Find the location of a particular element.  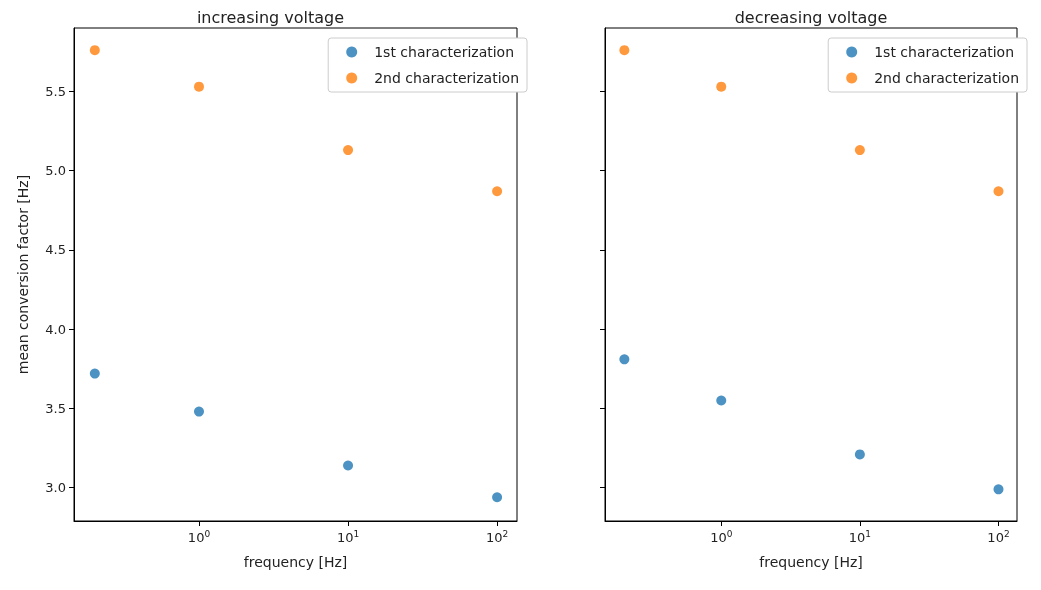

y-tick-label: 4.0 is located at coordinates (55, 329).